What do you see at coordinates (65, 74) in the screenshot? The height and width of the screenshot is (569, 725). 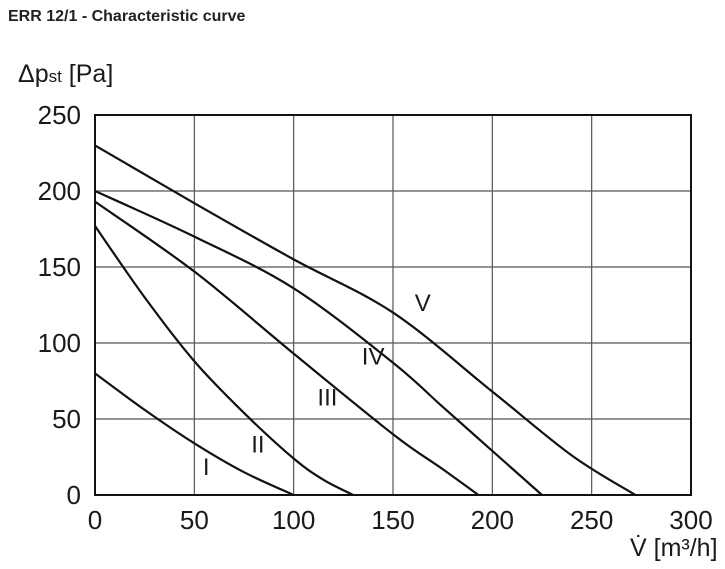 I see `y-axis-label: Δpst [Pa]` at bounding box center [65, 74].